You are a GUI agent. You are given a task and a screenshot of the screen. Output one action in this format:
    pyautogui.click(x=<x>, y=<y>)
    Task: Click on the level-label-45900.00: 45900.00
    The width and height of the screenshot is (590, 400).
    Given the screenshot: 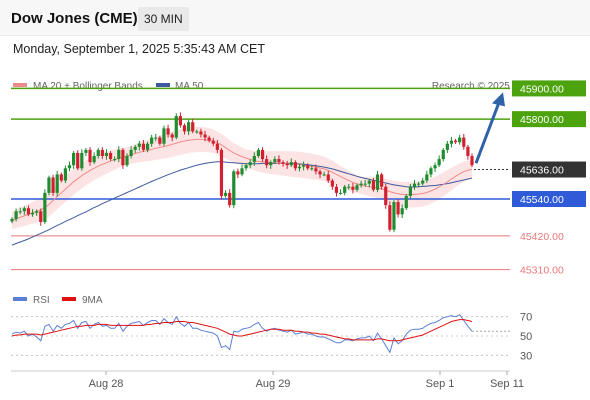 What is the action you would take?
    pyautogui.click(x=542, y=89)
    